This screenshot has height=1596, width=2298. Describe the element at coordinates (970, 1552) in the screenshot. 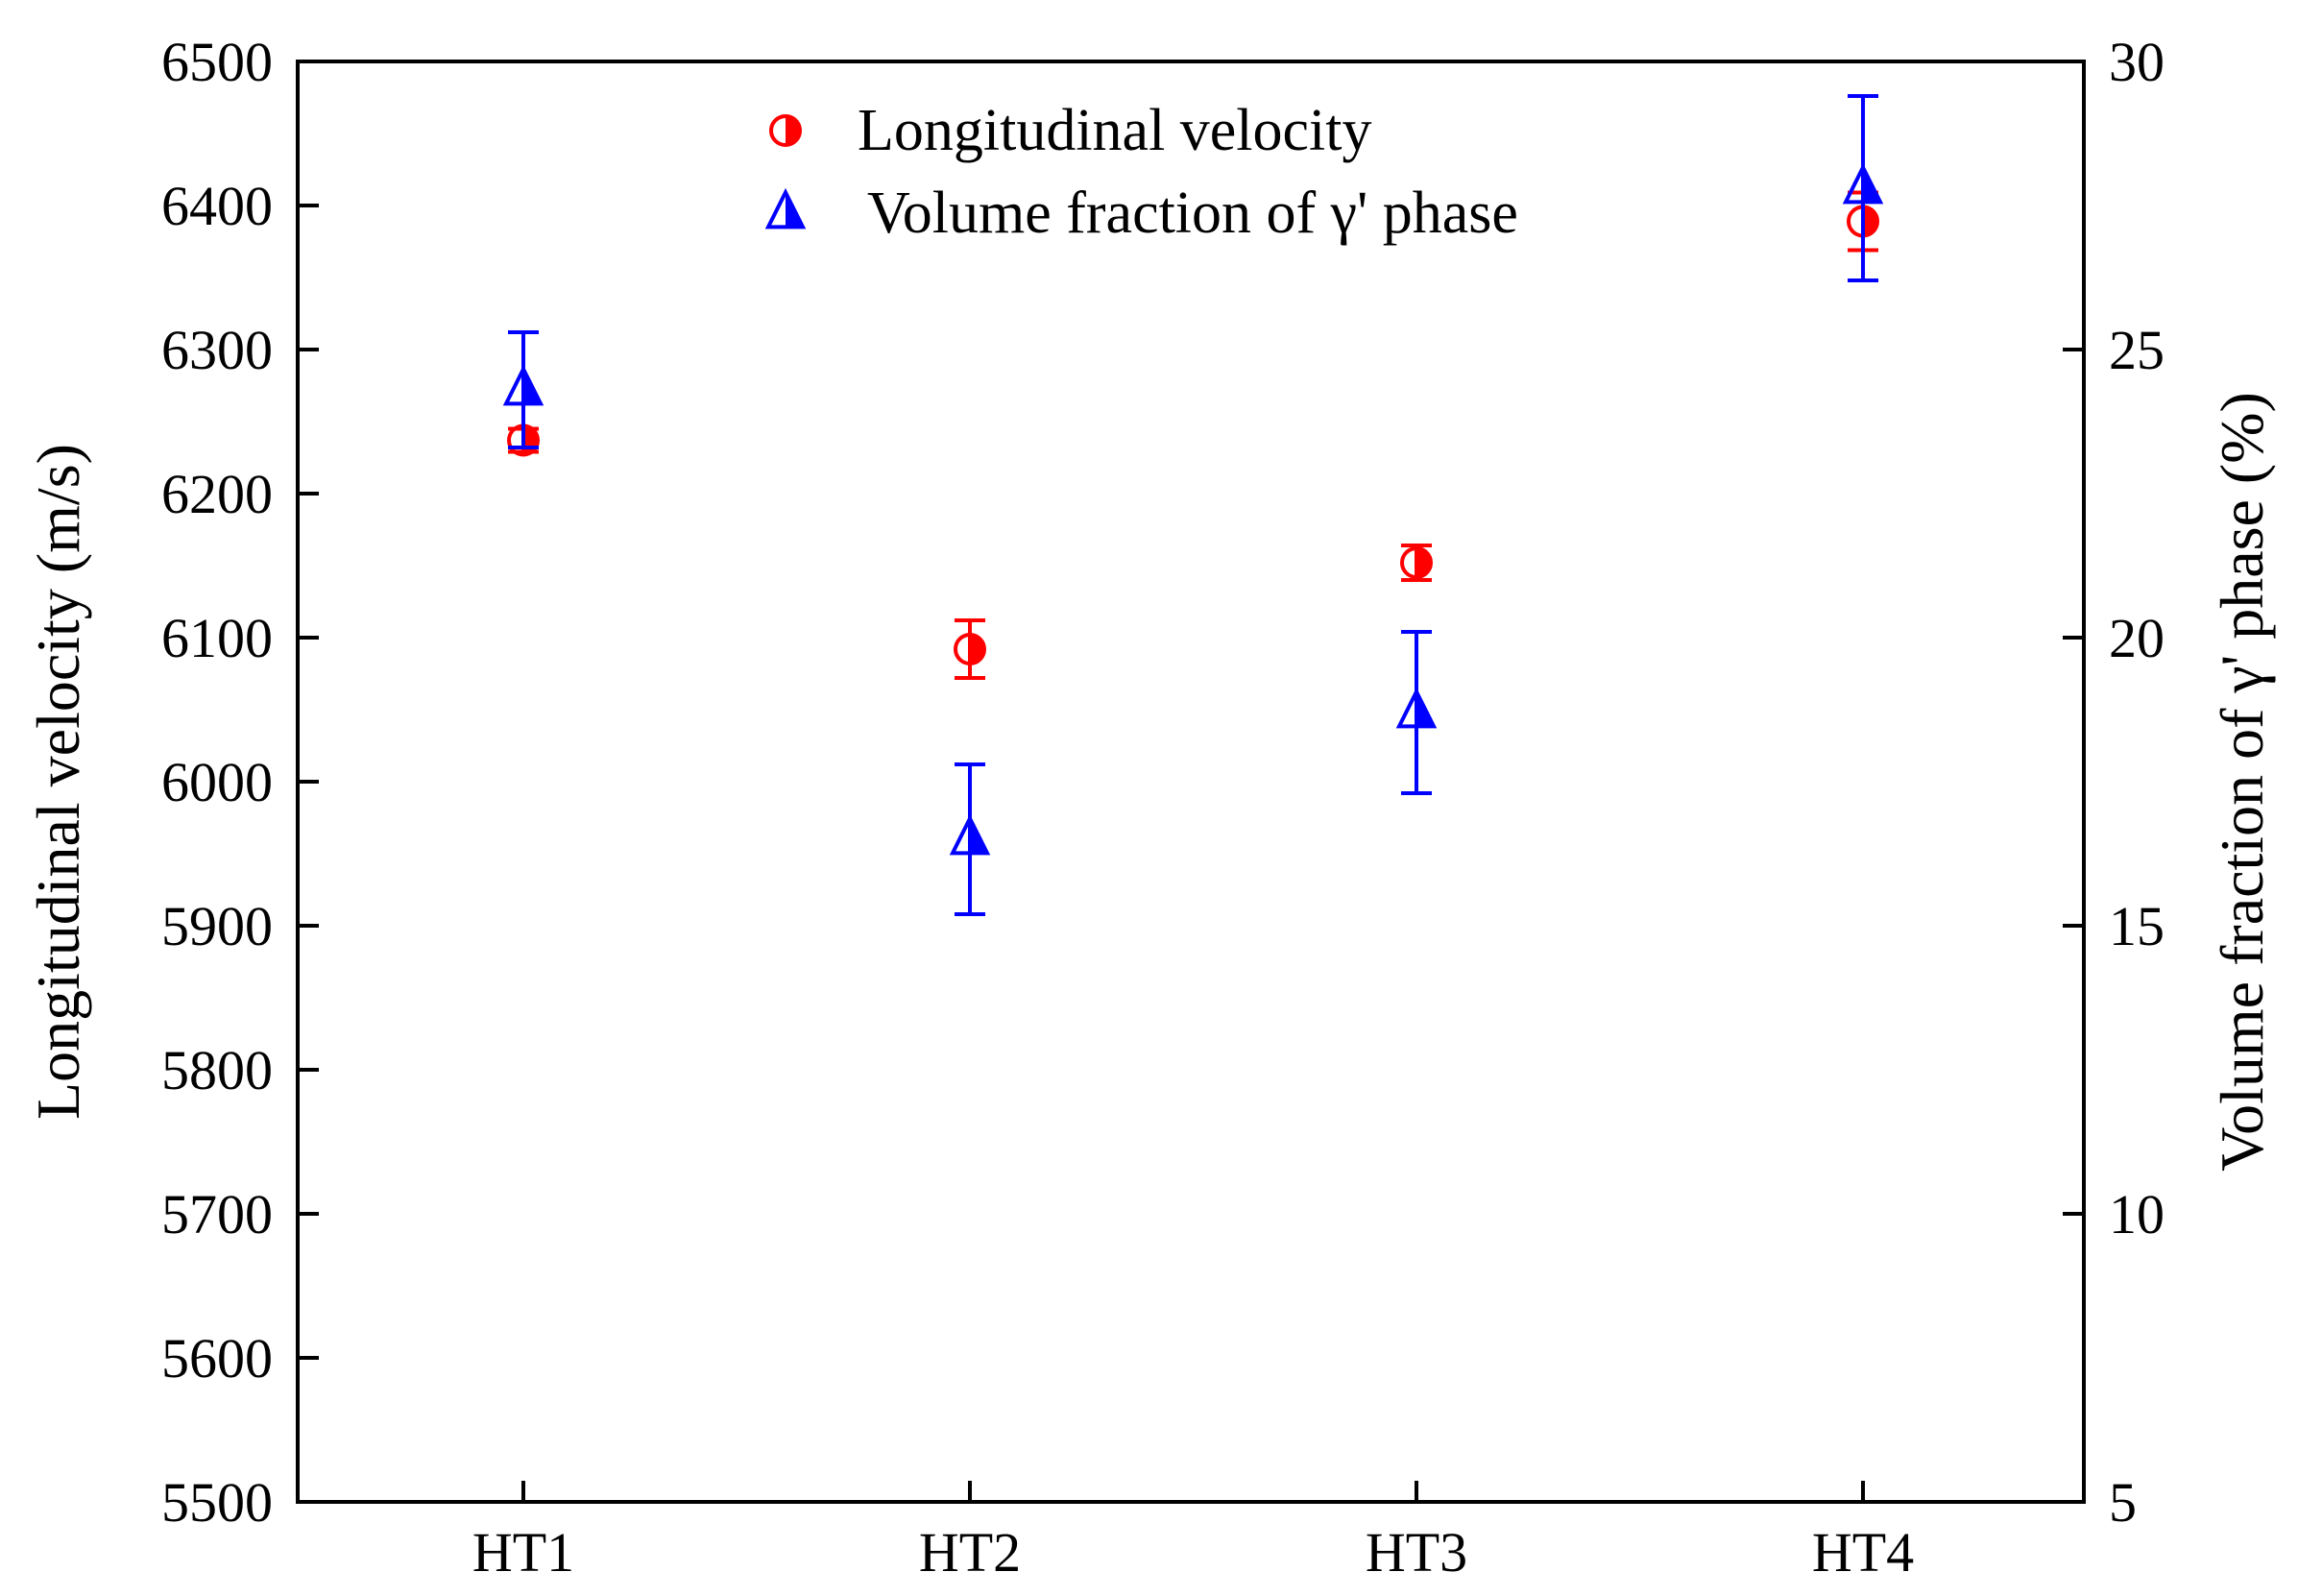

I see `x-tick-label: HT2` at that location.